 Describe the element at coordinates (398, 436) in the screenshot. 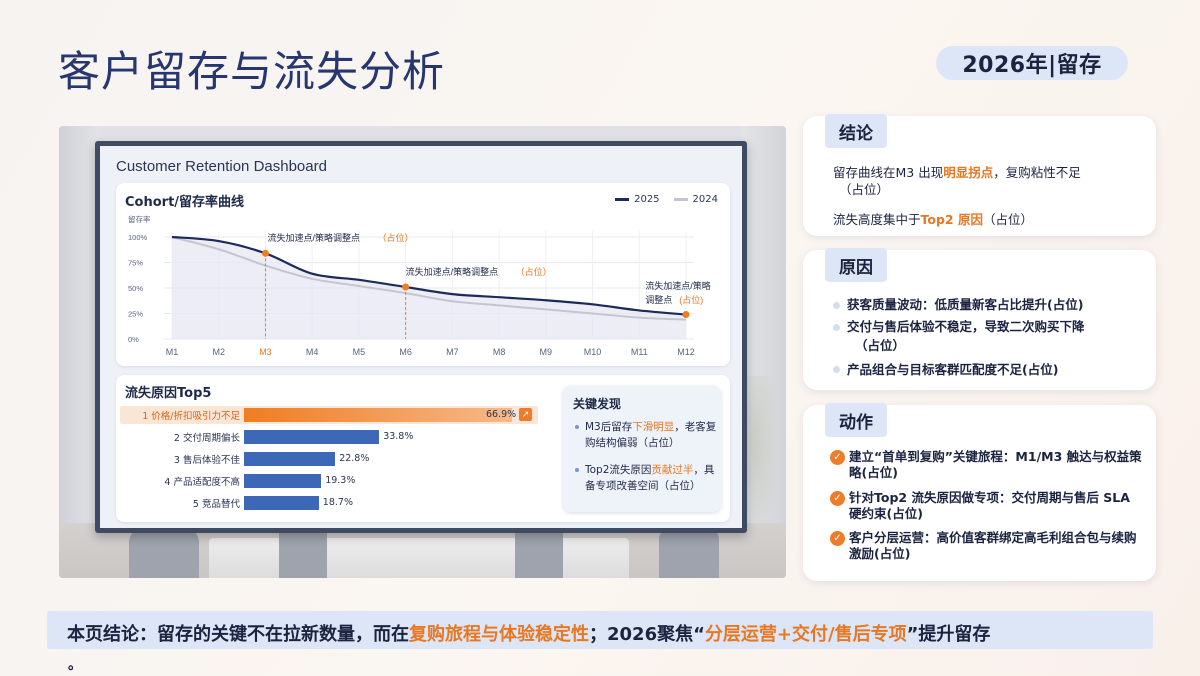

I see `bar-value-label: 33.8%` at that location.